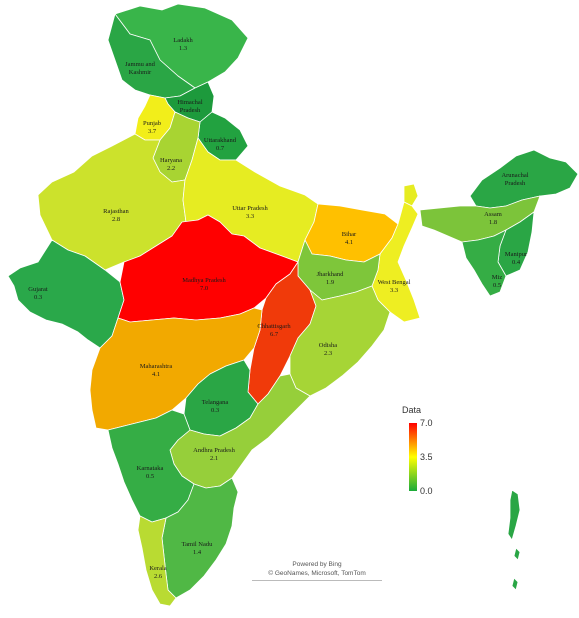 The width and height of the screenshot is (579, 618). Describe the element at coordinates (197, 552) in the screenshot. I see `label-tn-value: 1.4` at that location.